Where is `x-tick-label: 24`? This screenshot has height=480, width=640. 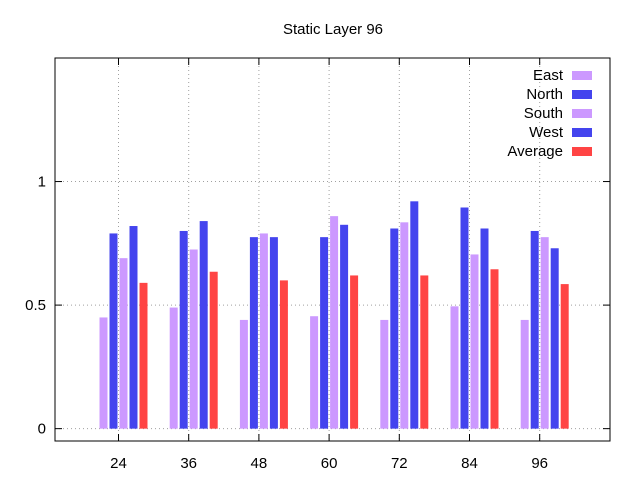
x-tick-label: 24 is located at coordinates (118, 463).